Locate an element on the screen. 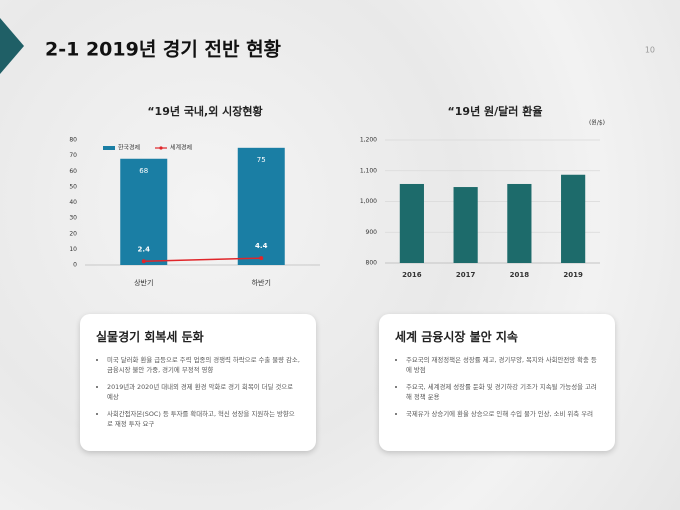  y-tick-label: 900 is located at coordinates (372, 232).